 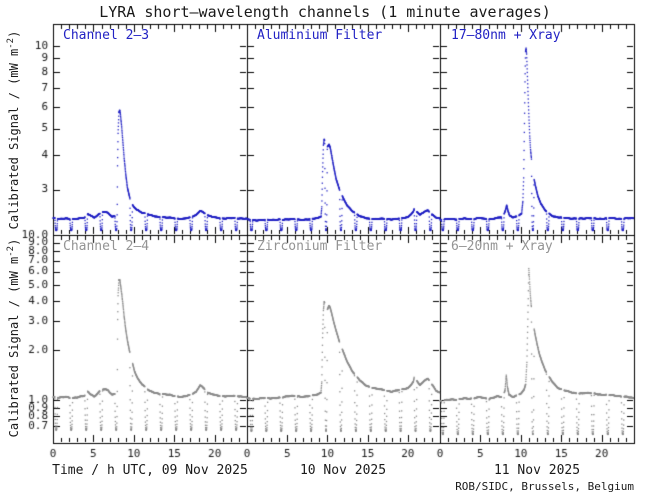 I want to click on x-axis-label-09-nov: Time / h UTC, 09 Nov 2025, so click(x=150, y=470).